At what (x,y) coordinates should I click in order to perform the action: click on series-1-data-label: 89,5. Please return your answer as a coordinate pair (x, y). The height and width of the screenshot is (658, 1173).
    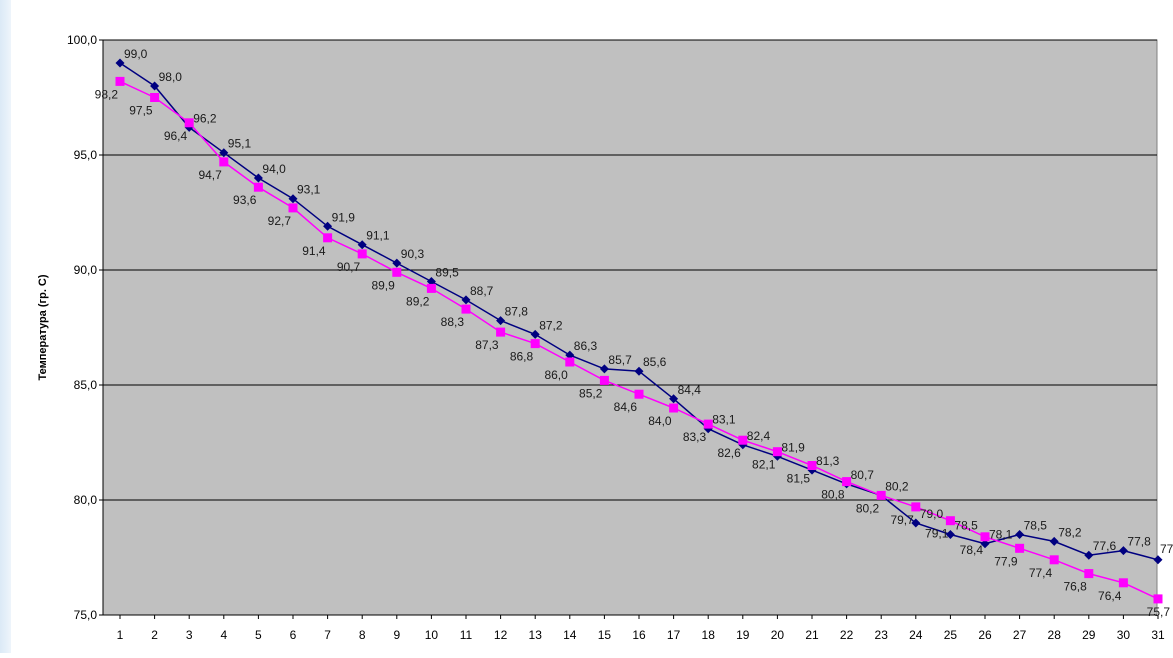
    Looking at the image, I should click on (447, 273).